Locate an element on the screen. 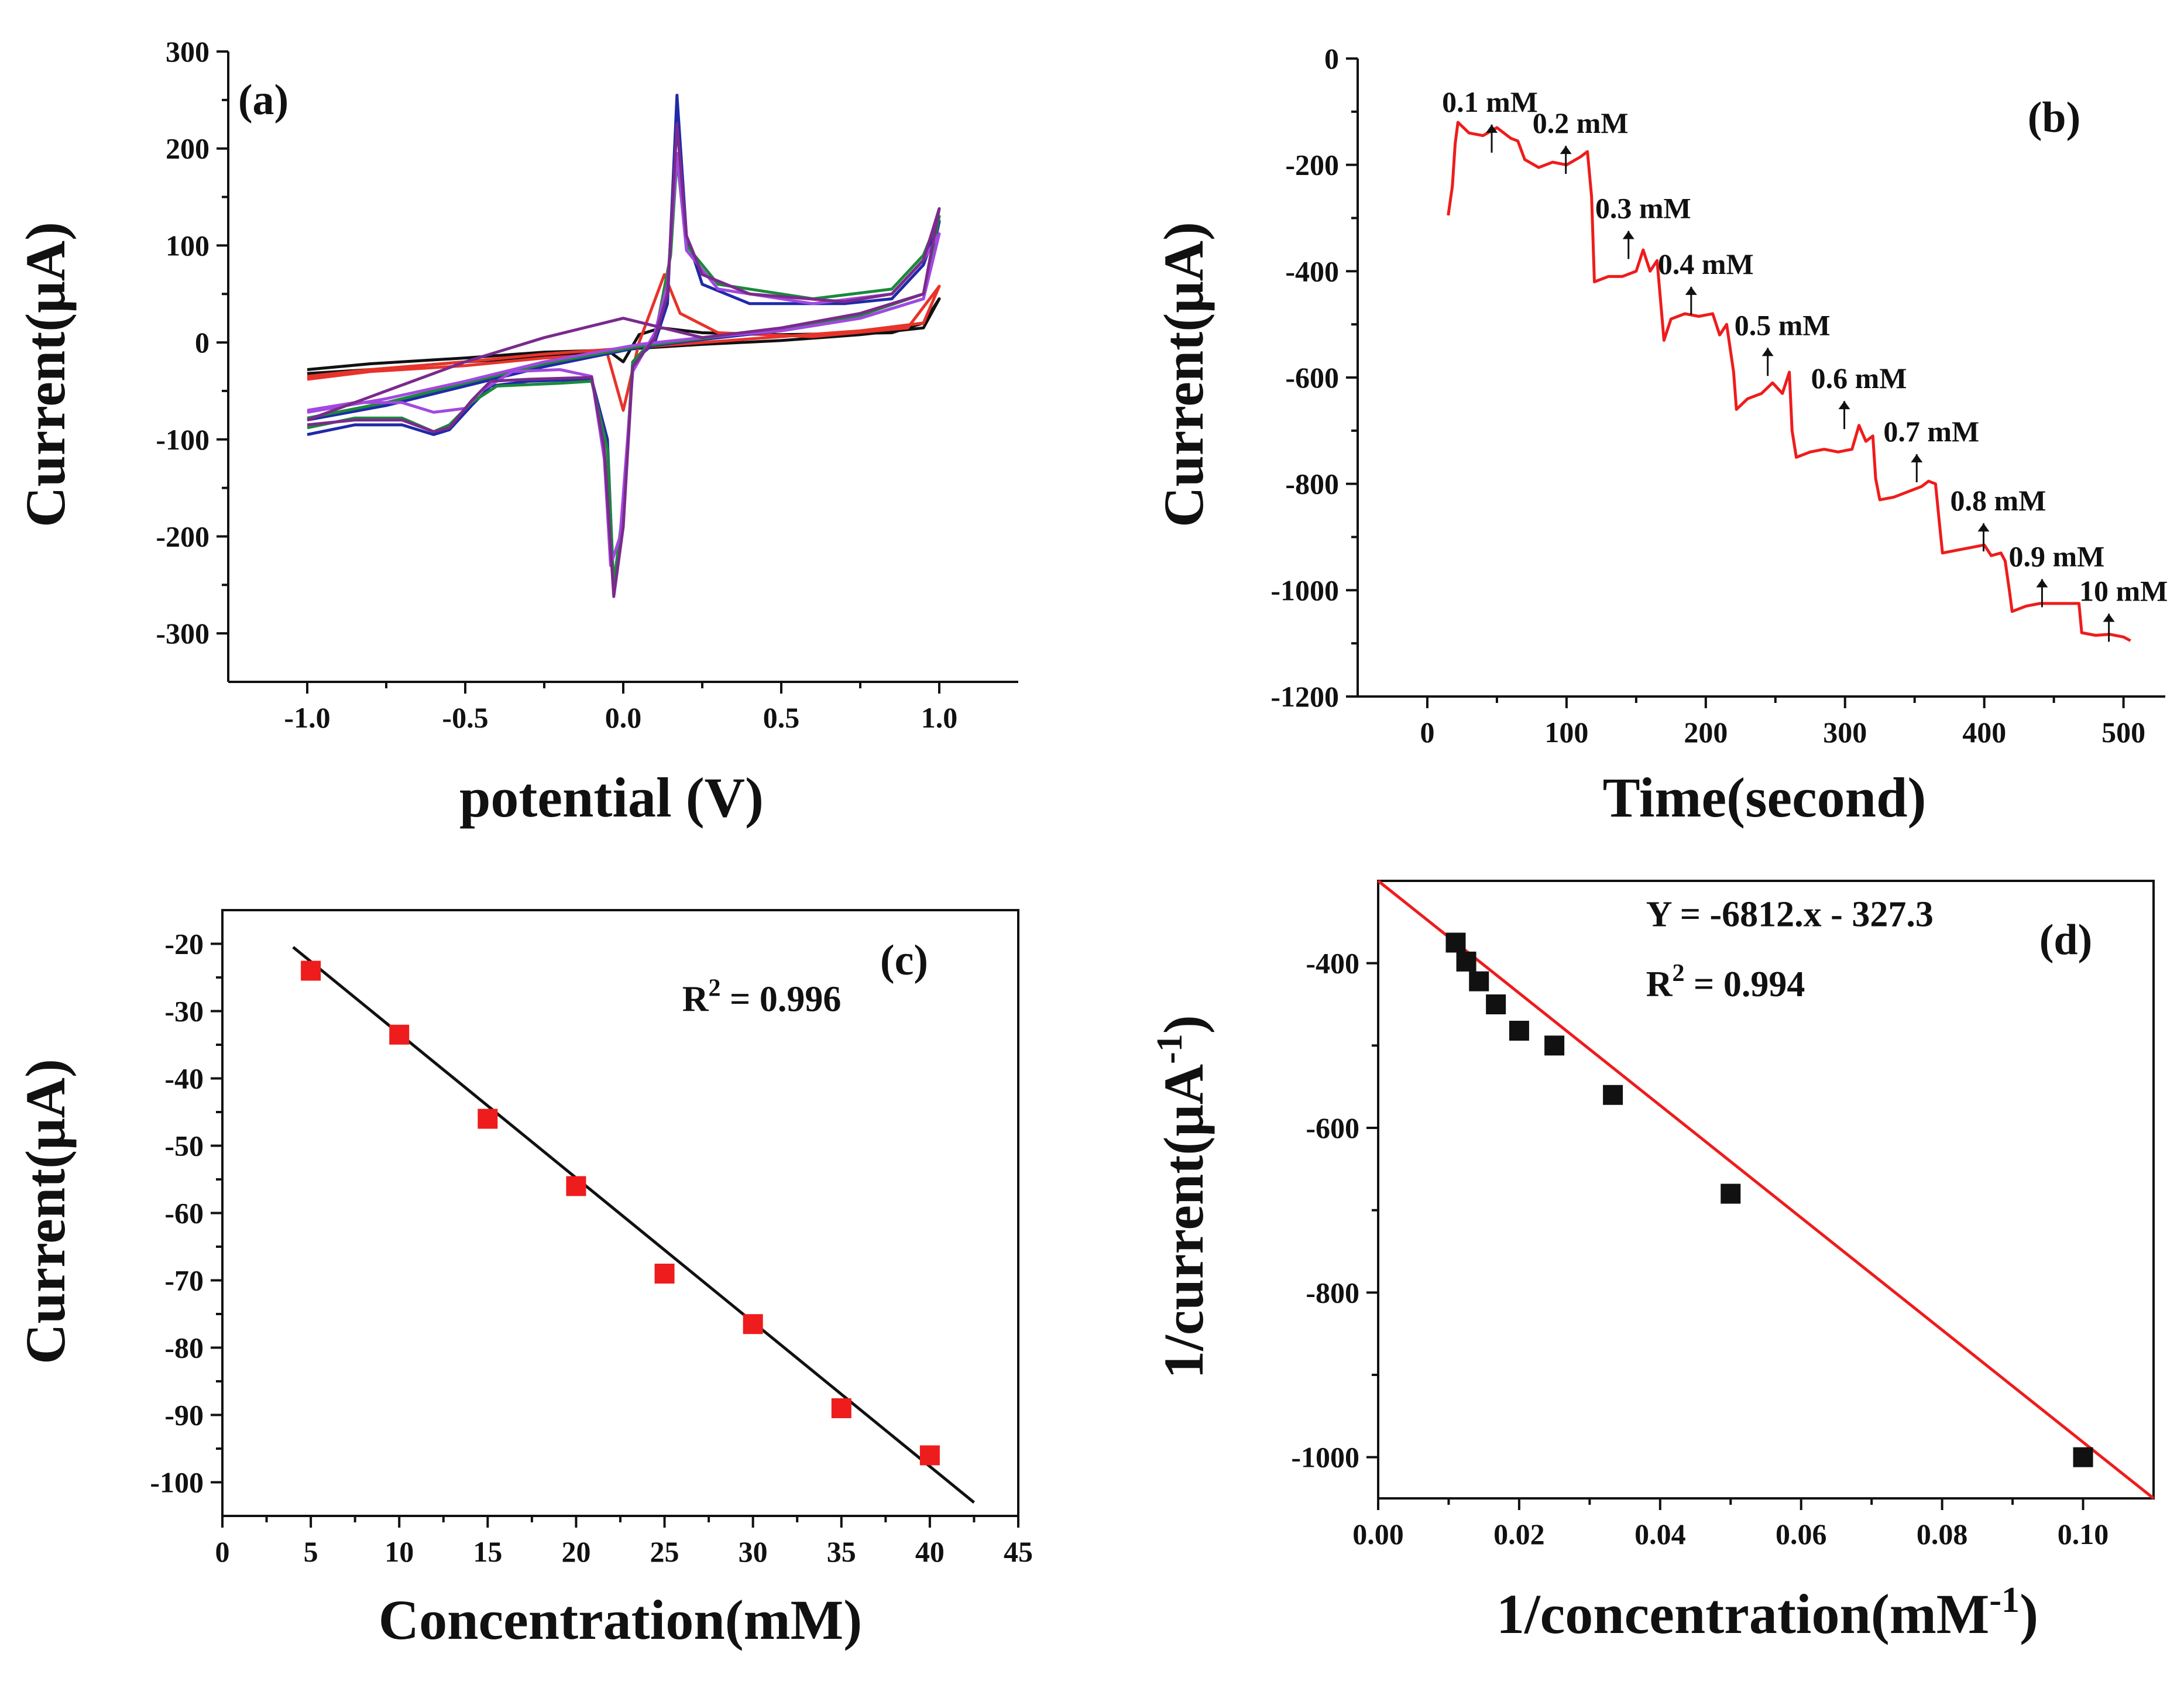 The height and width of the screenshot is (1688, 2184). annotation: 0.7 mM is located at coordinates (1931, 431).